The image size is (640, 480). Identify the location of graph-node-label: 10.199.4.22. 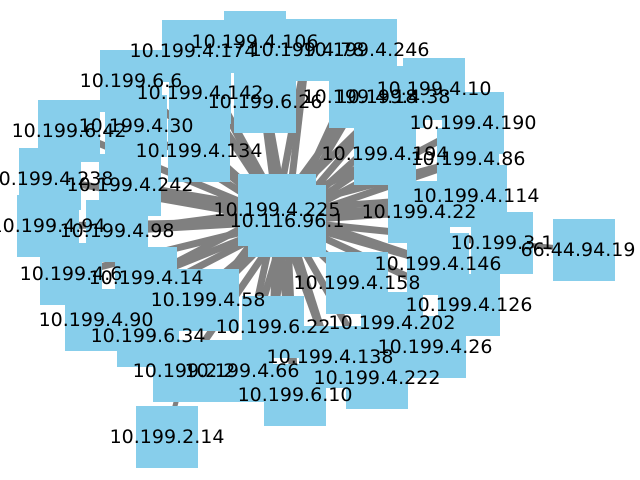
(419, 212).